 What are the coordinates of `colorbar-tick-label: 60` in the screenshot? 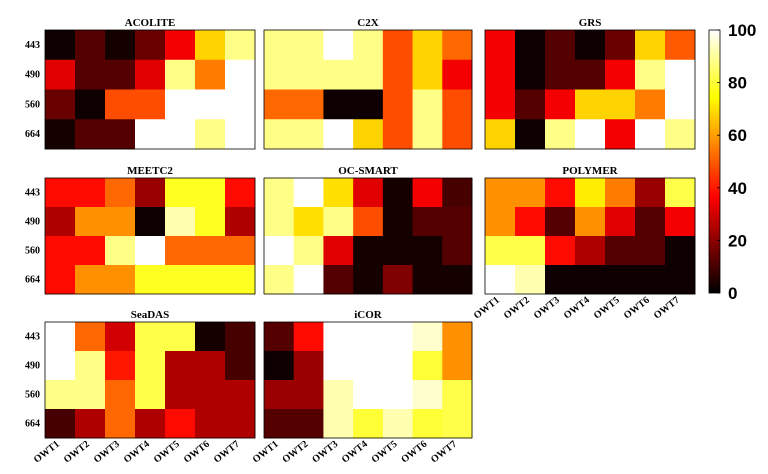 It's located at (737, 135).